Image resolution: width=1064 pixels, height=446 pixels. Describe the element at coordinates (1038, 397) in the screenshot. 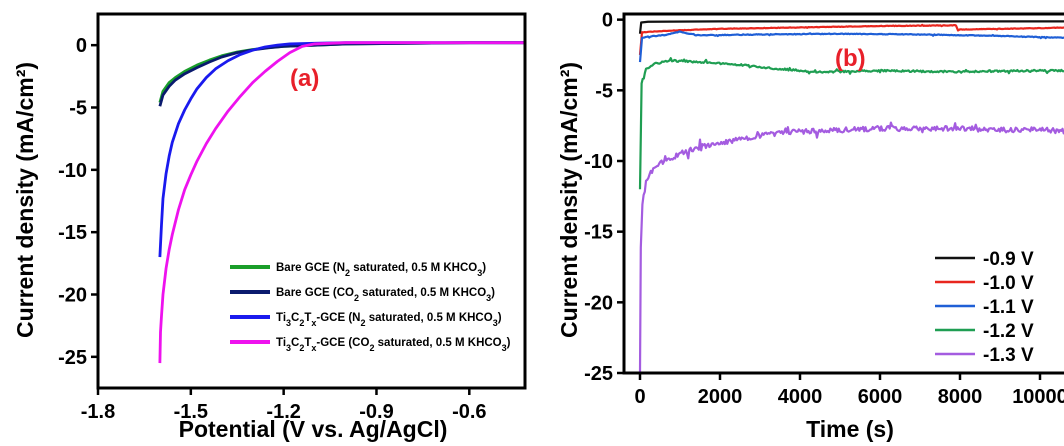

I see `x-tick-label: 10000` at that location.